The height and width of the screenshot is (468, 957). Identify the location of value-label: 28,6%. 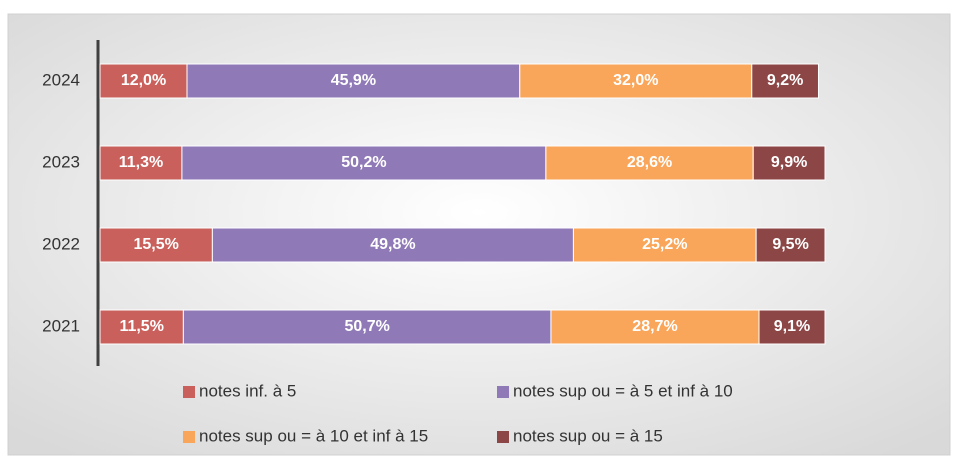
(649, 162).